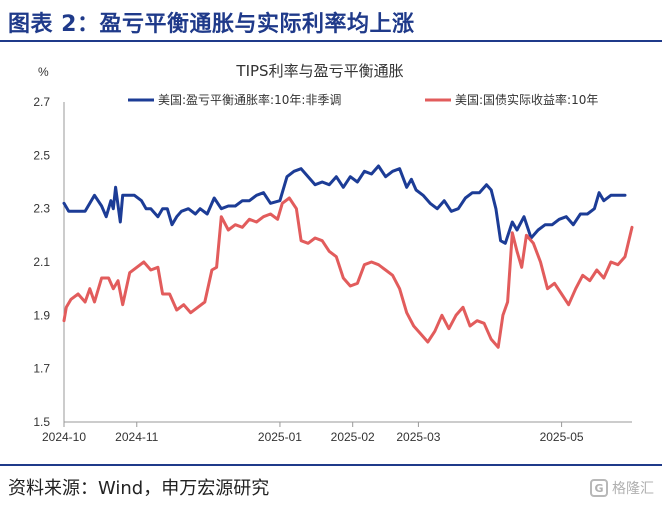 This screenshot has width=662, height=507. What do you see at coordinates (526, 99) in the screenshot?
I see `legend-label: 美国:国债实际收益率:10年` at bounding box center [526, 99].